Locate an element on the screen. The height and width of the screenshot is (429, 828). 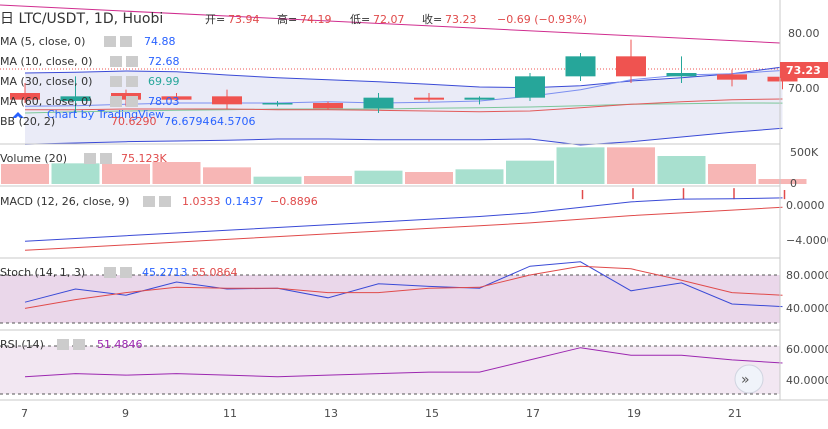
volume-bars is located at coordinates (404, 165).